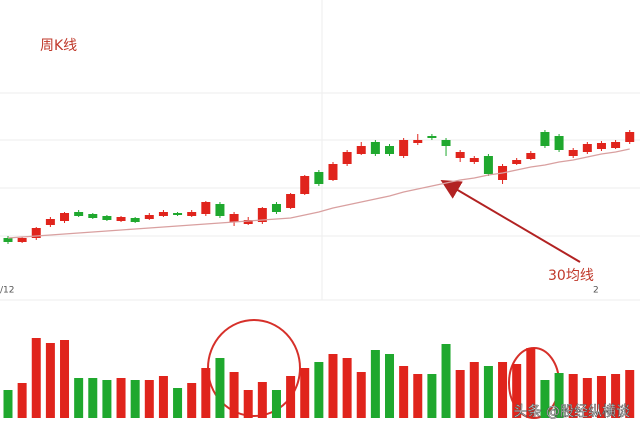  What do you see at coordinates (571, 276) in the screenshot?
I see `annotation: 30均线` at bounding box center [571, 276].